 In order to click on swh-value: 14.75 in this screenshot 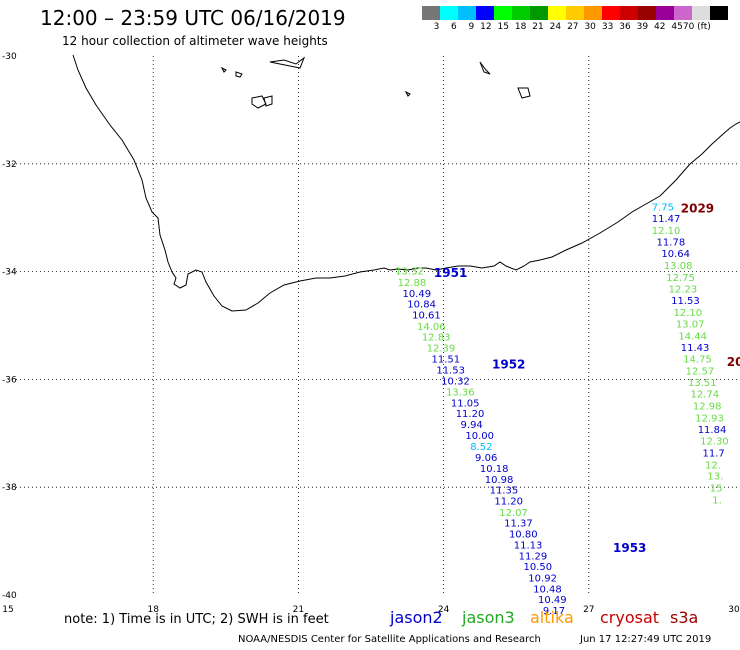, I will do `click(697, 360)`.